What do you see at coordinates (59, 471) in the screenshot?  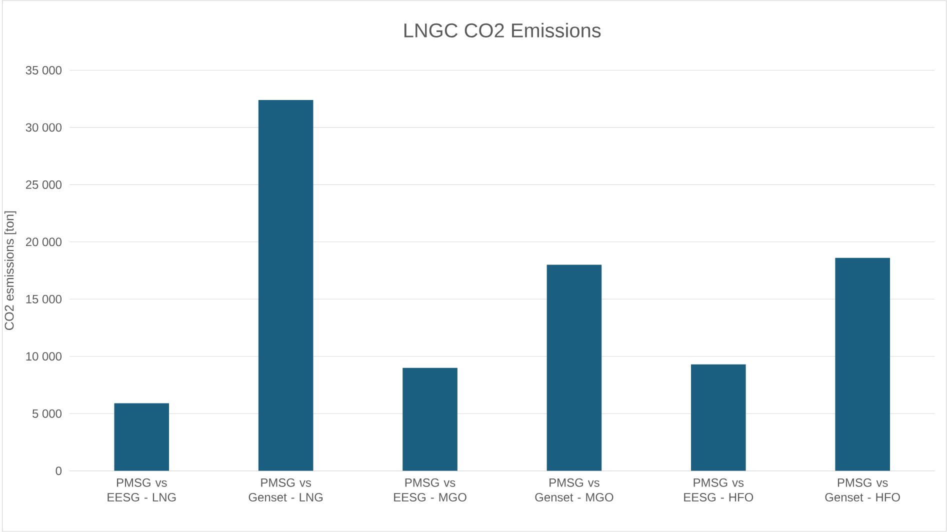 I see `y-tick-label: 0` at bounding box center [59, 471].